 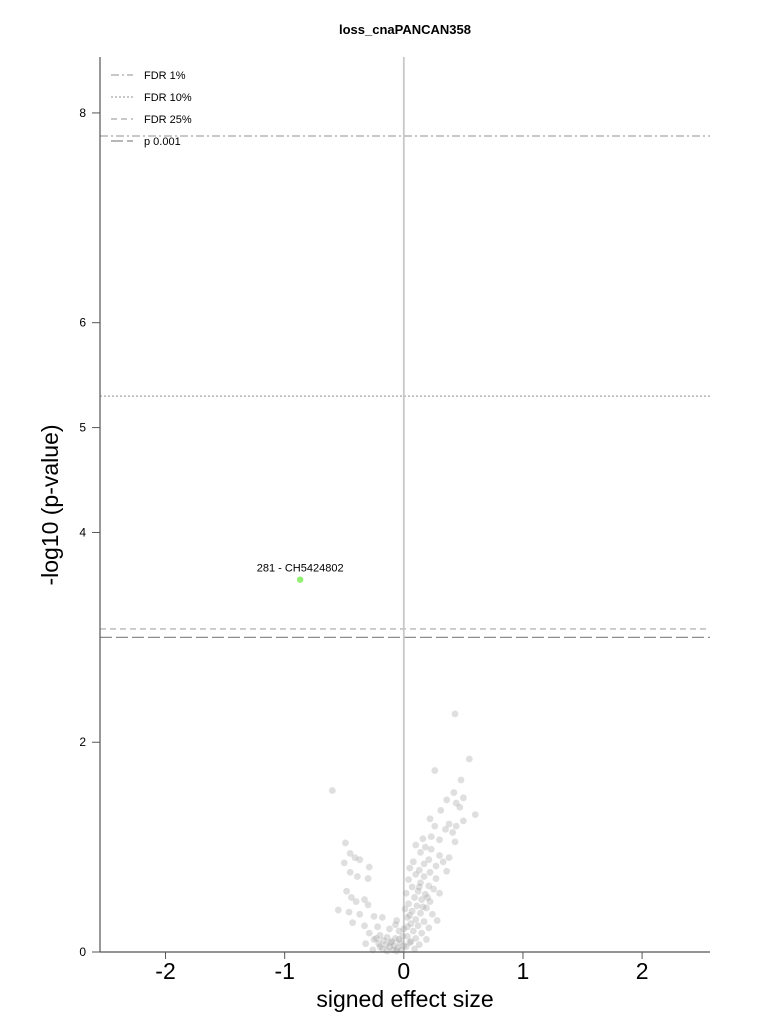 What do you see at coordinates (82, 532) in the screenshot?
I see `y-tick-label: 4` at bounding box center [82, 532].